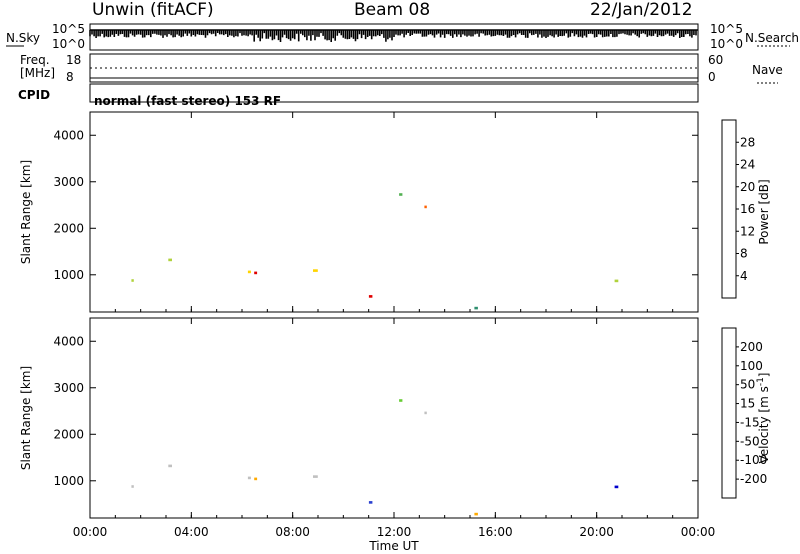 Image resolution: width=800 pixels, height=554 pixels. I want to click on colorbar-tick-label: 15, so click(747, 404).